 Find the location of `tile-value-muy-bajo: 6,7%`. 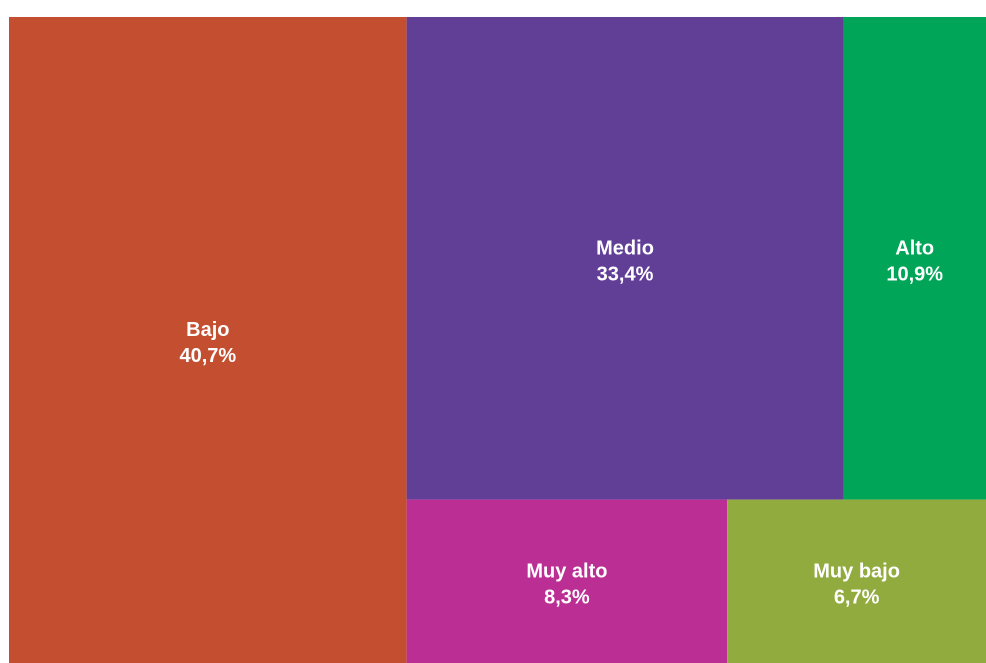

tile-value-muy-bajo: 6,7% is located at coordinates (857, 597).